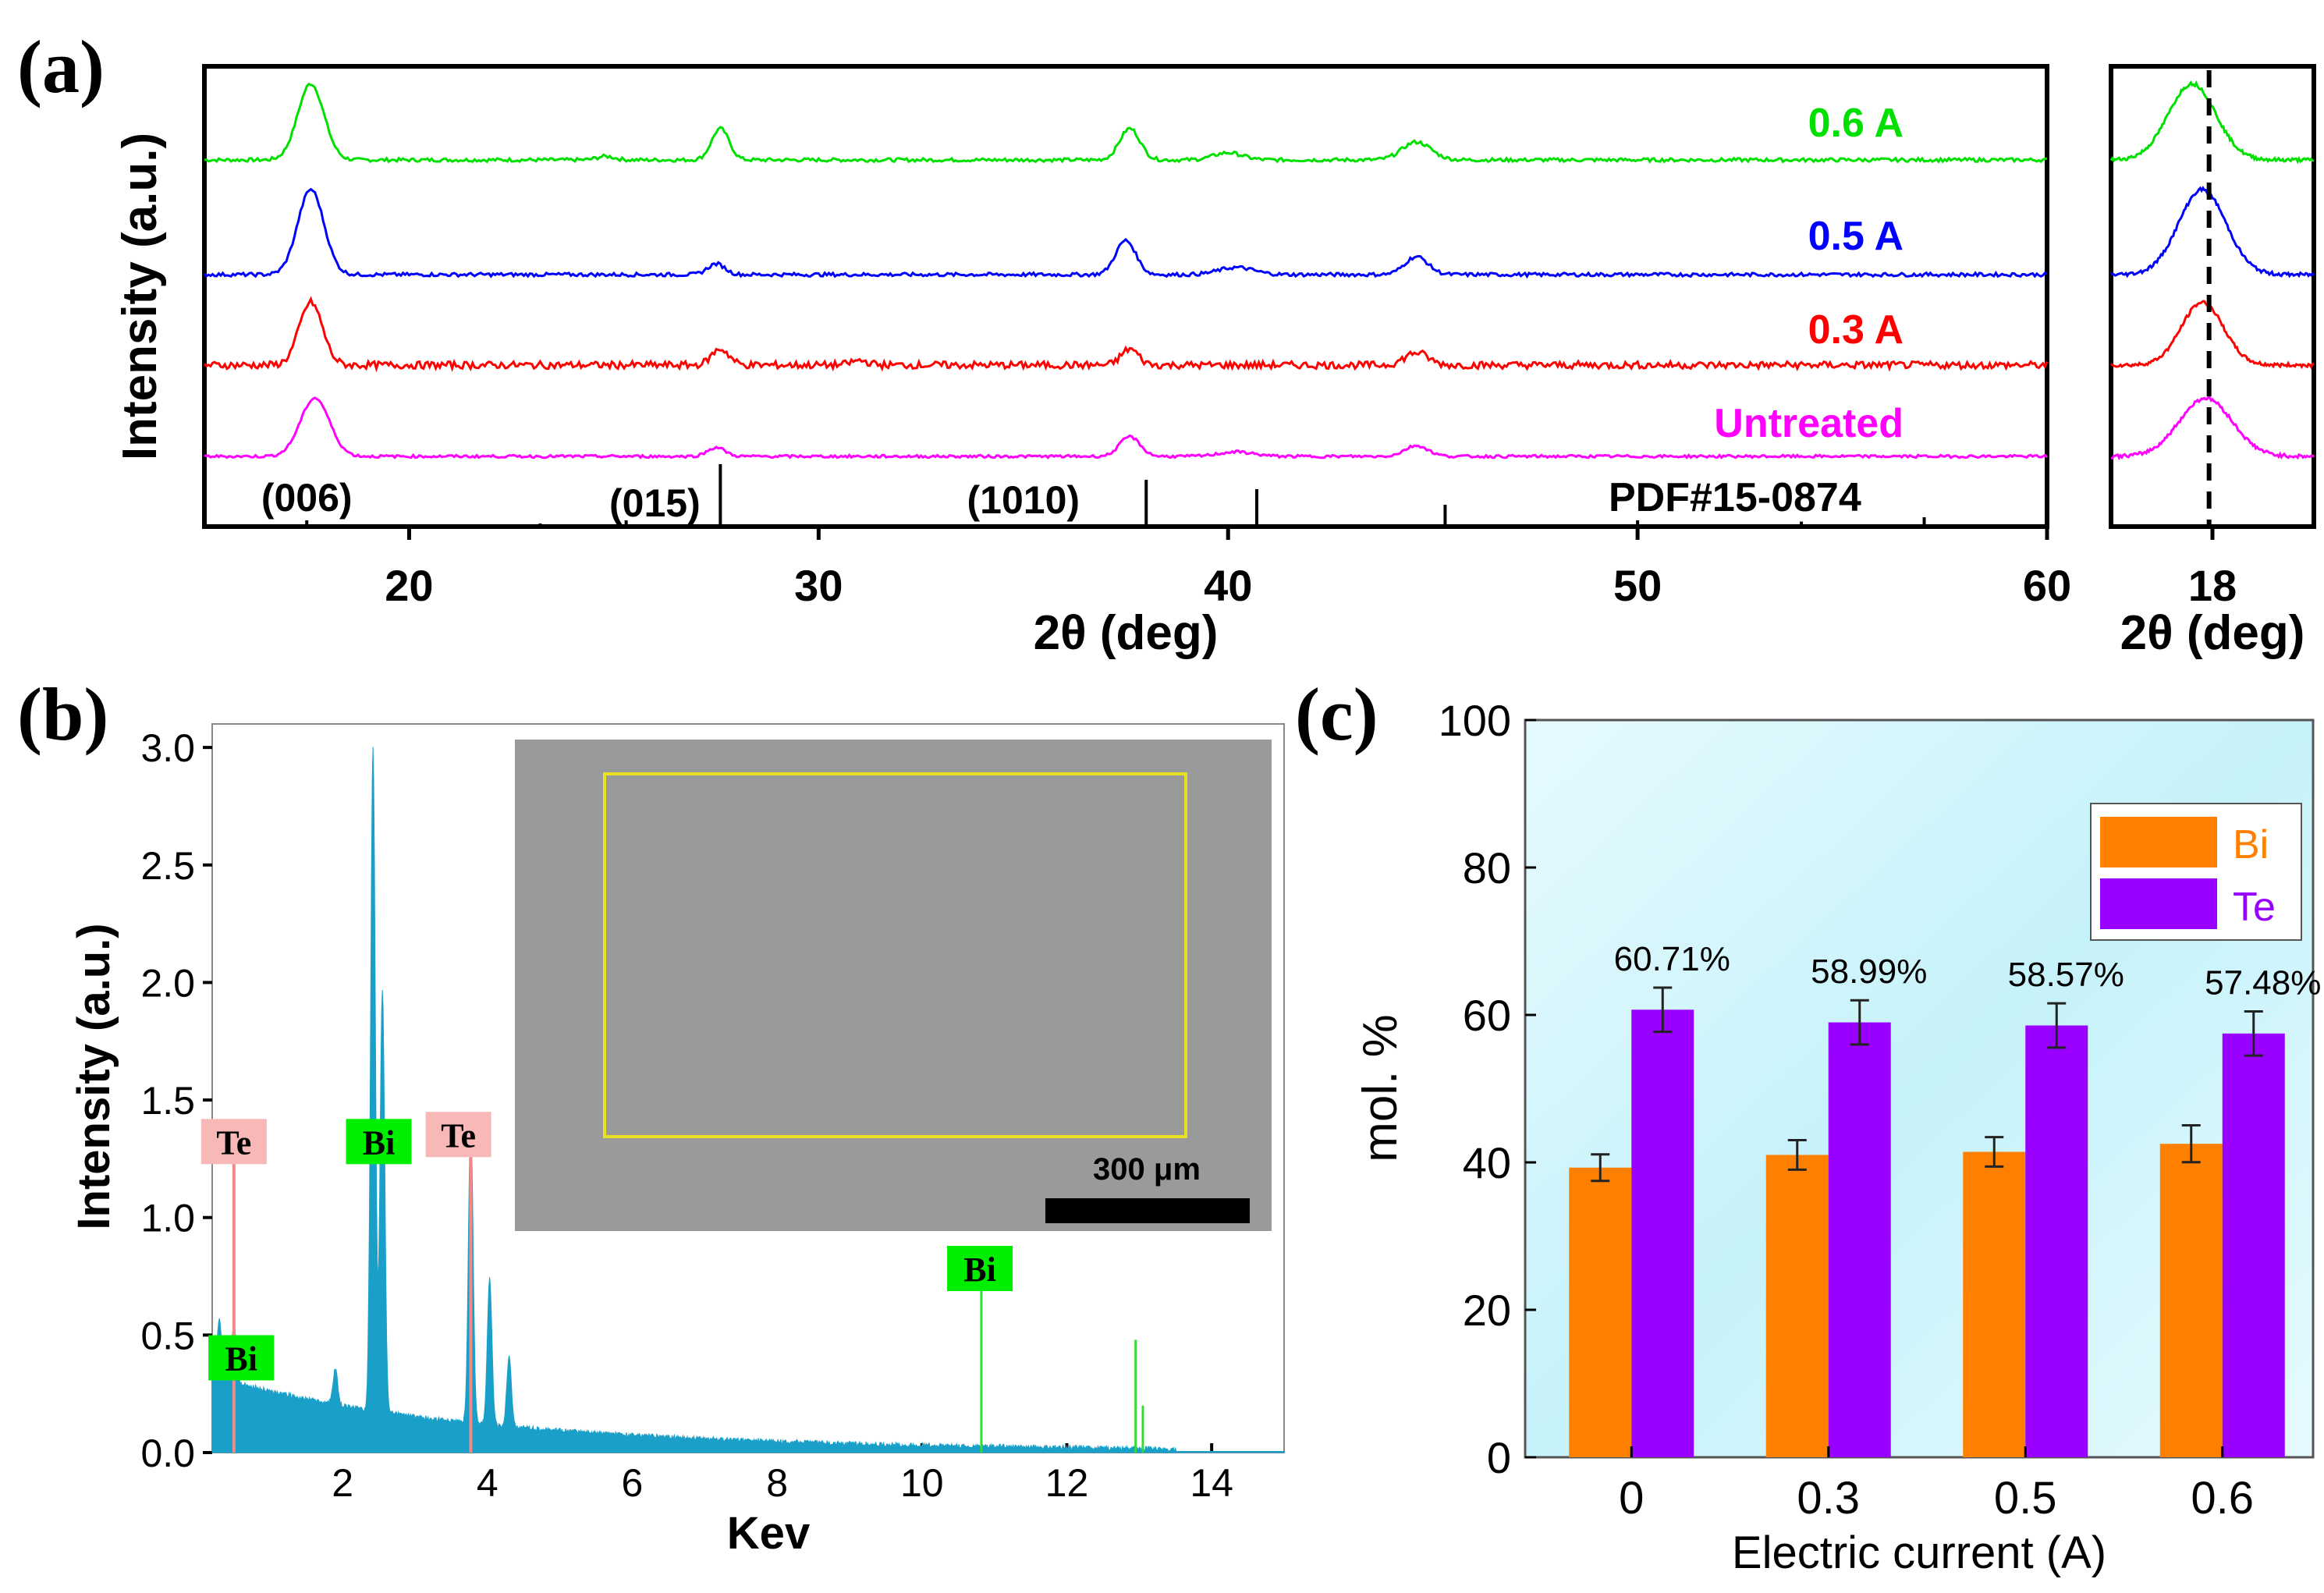 The image size is (2324, 1593). I want to click on panel-a-zoom: 18 2θ (deg), so click(2212, 362).